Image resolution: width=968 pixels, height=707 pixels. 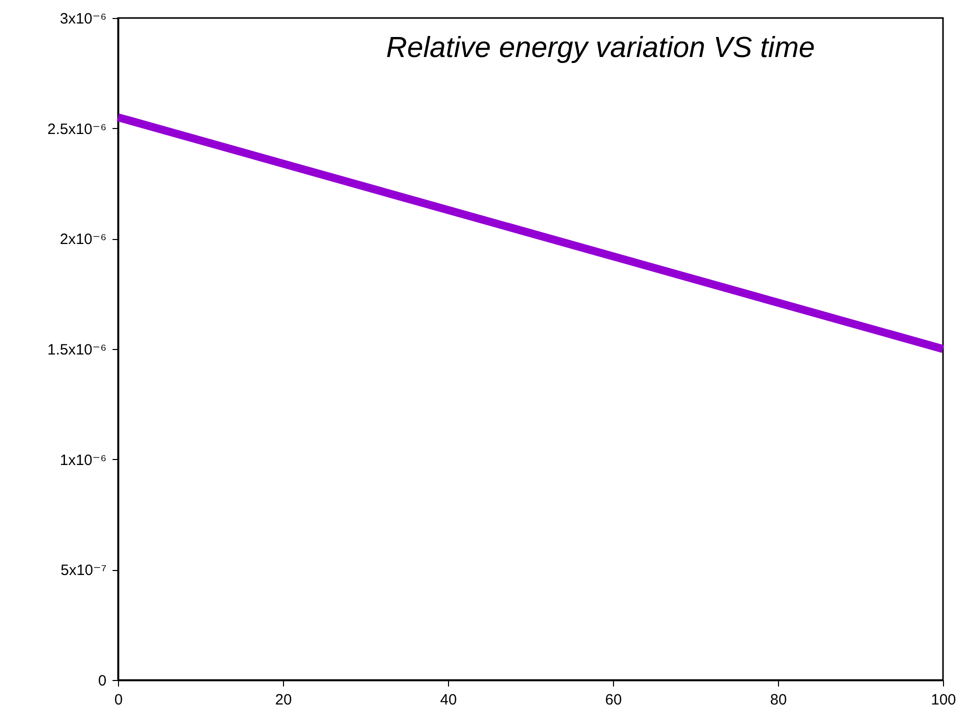 What do you see at coordinates (943, 699) in the screenshot?
I see `x-tick-label: 100` at bounding box center [943, 699].